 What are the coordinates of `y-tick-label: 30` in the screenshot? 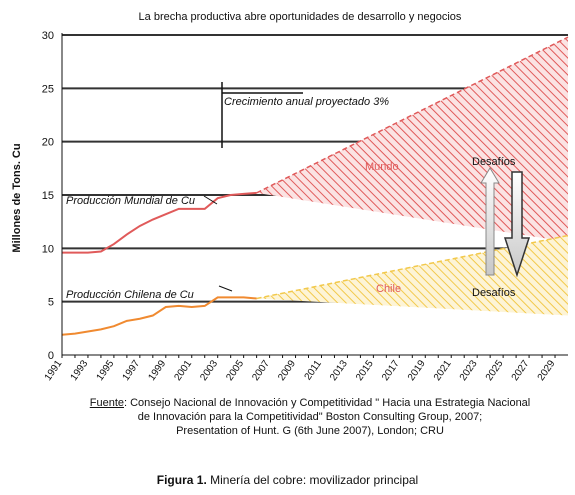 It's located at (48, 36).